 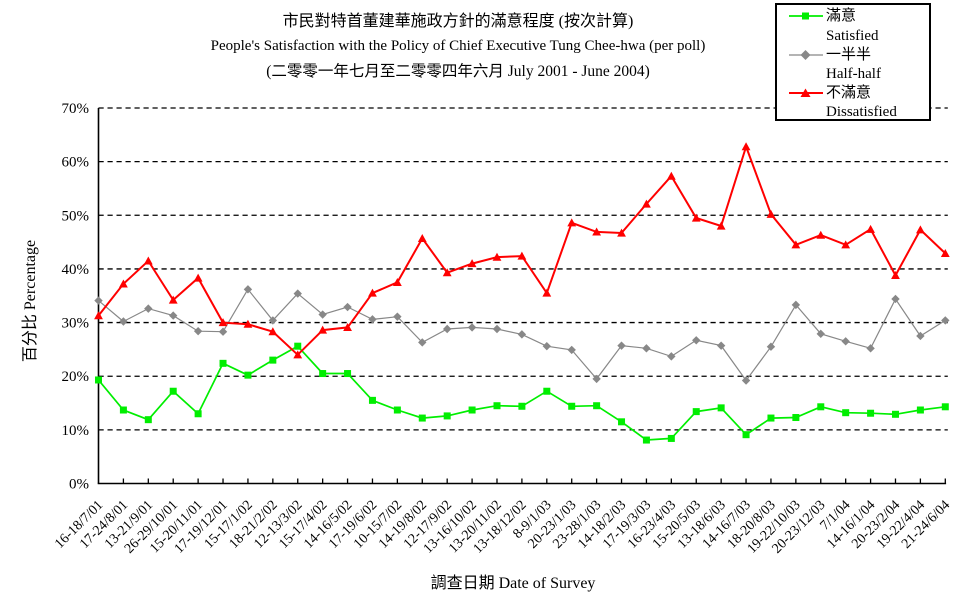 I want to click on dissatisfied-series-swatch, so click(x=806, y=92).